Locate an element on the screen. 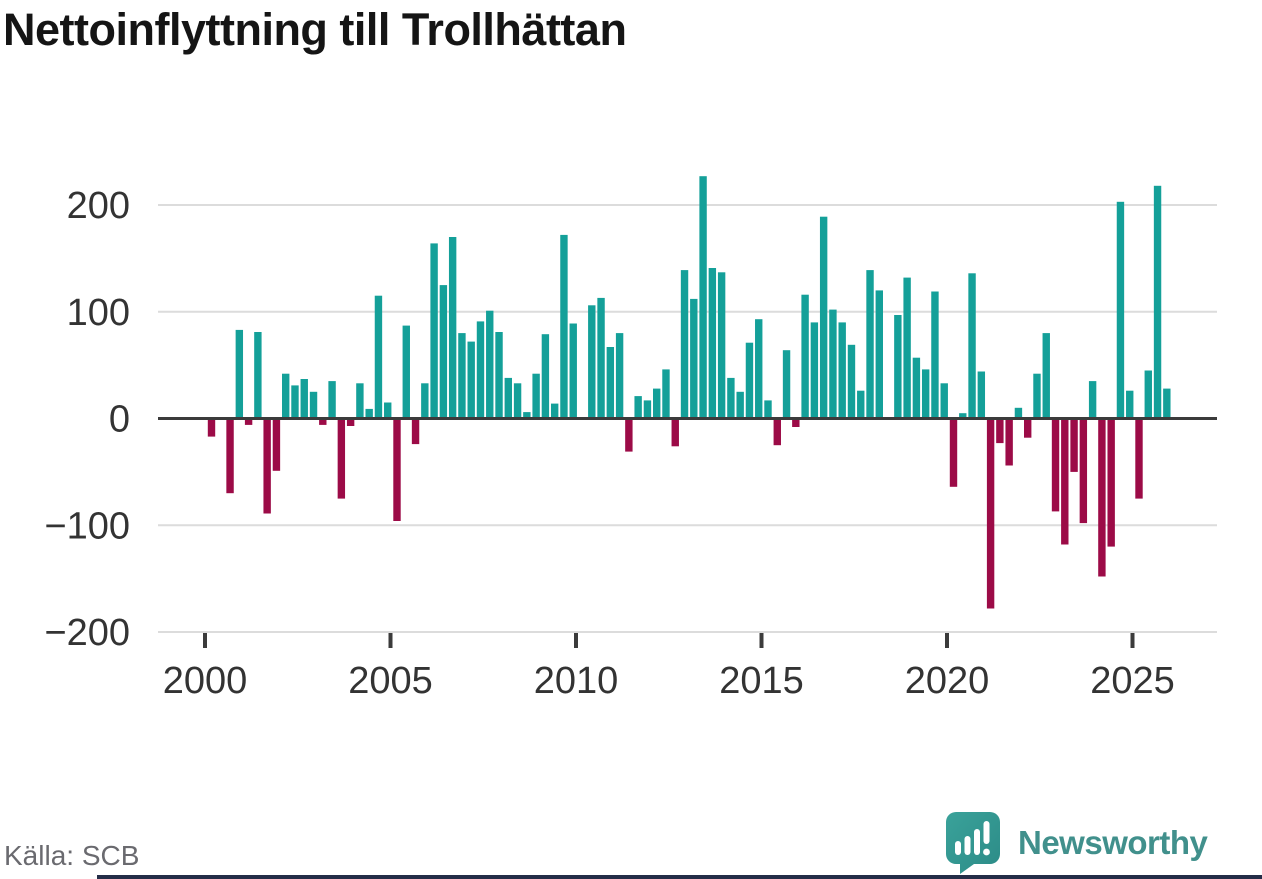  speech-bubble-shape is located at coordinates (973, 843).